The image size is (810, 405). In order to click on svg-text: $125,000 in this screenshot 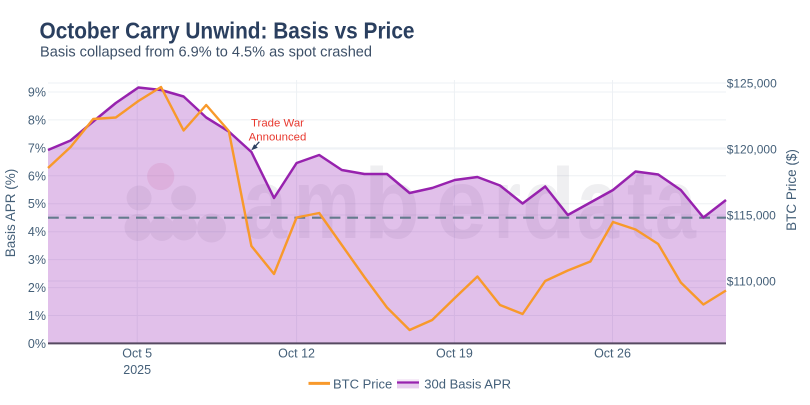, I will do `click(752, 84)`.